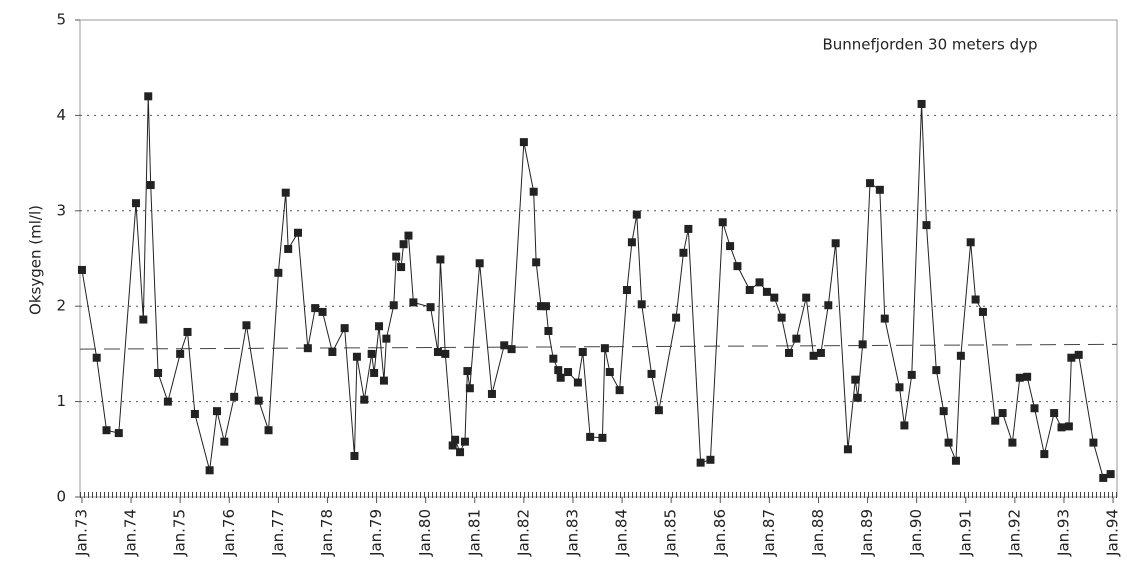 This screenshot has width=1127, height=584. I want to click on x-tick-label: Jan.90, so click(916, 533).